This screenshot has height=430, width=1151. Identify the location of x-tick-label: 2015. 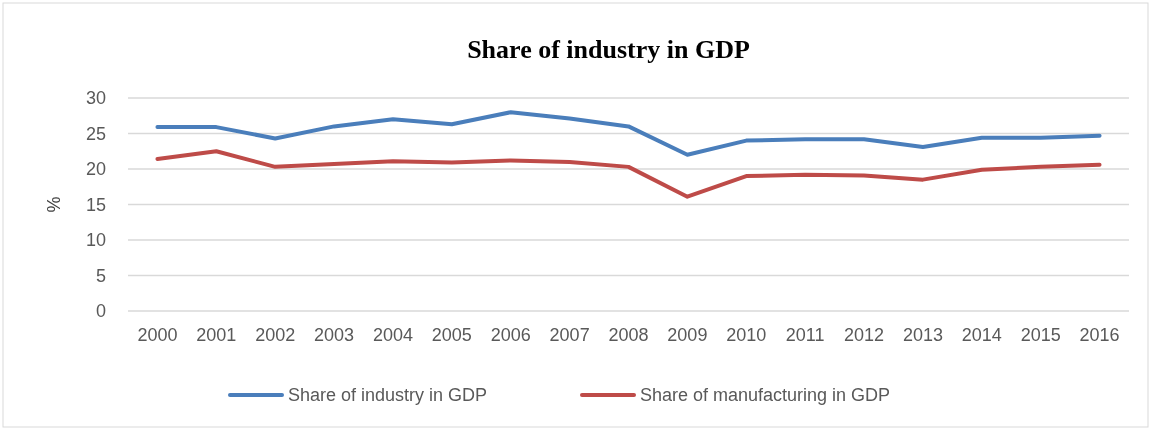
(1040, 335).